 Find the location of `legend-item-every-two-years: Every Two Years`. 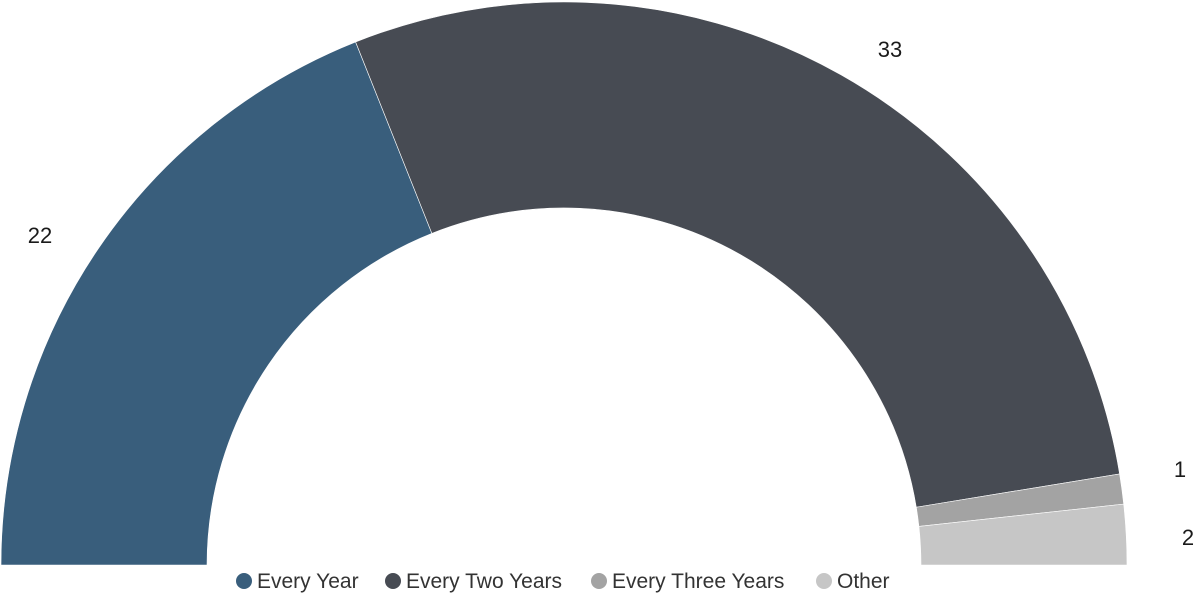

legend-item-every-two-years: Every Two Years is located at coordinates (473, 581).